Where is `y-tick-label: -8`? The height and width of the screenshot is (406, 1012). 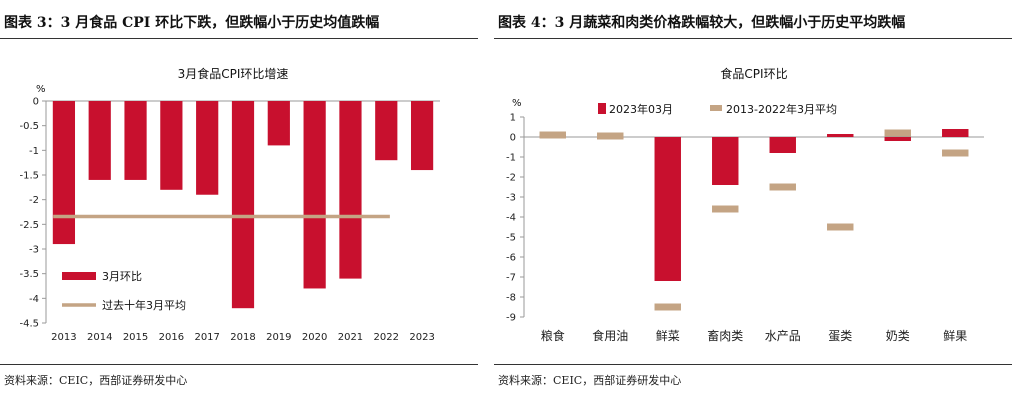
y-tick-label: -8 is located at coordinates (511, 298).